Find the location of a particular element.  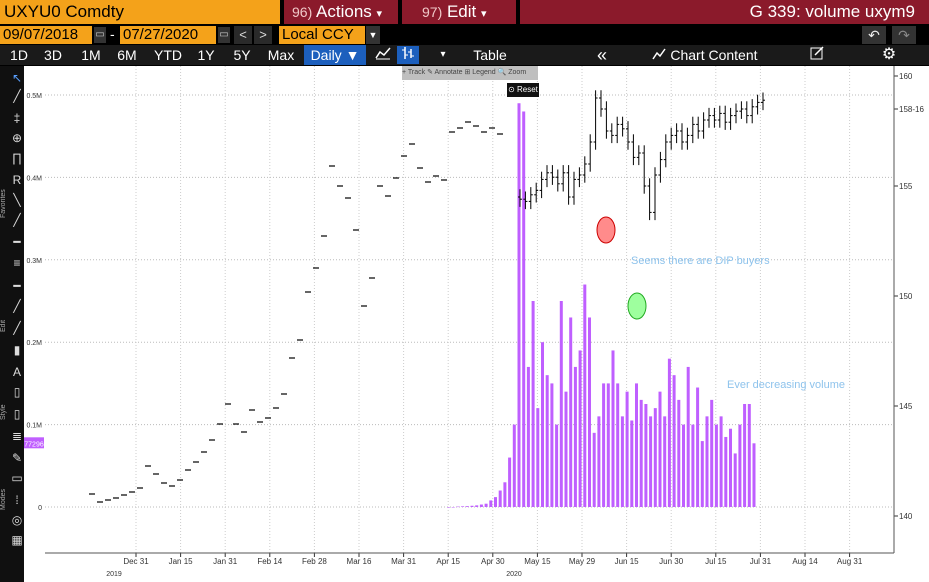

chevron-down-icon: ▾ is located at coordinates (484, 14).